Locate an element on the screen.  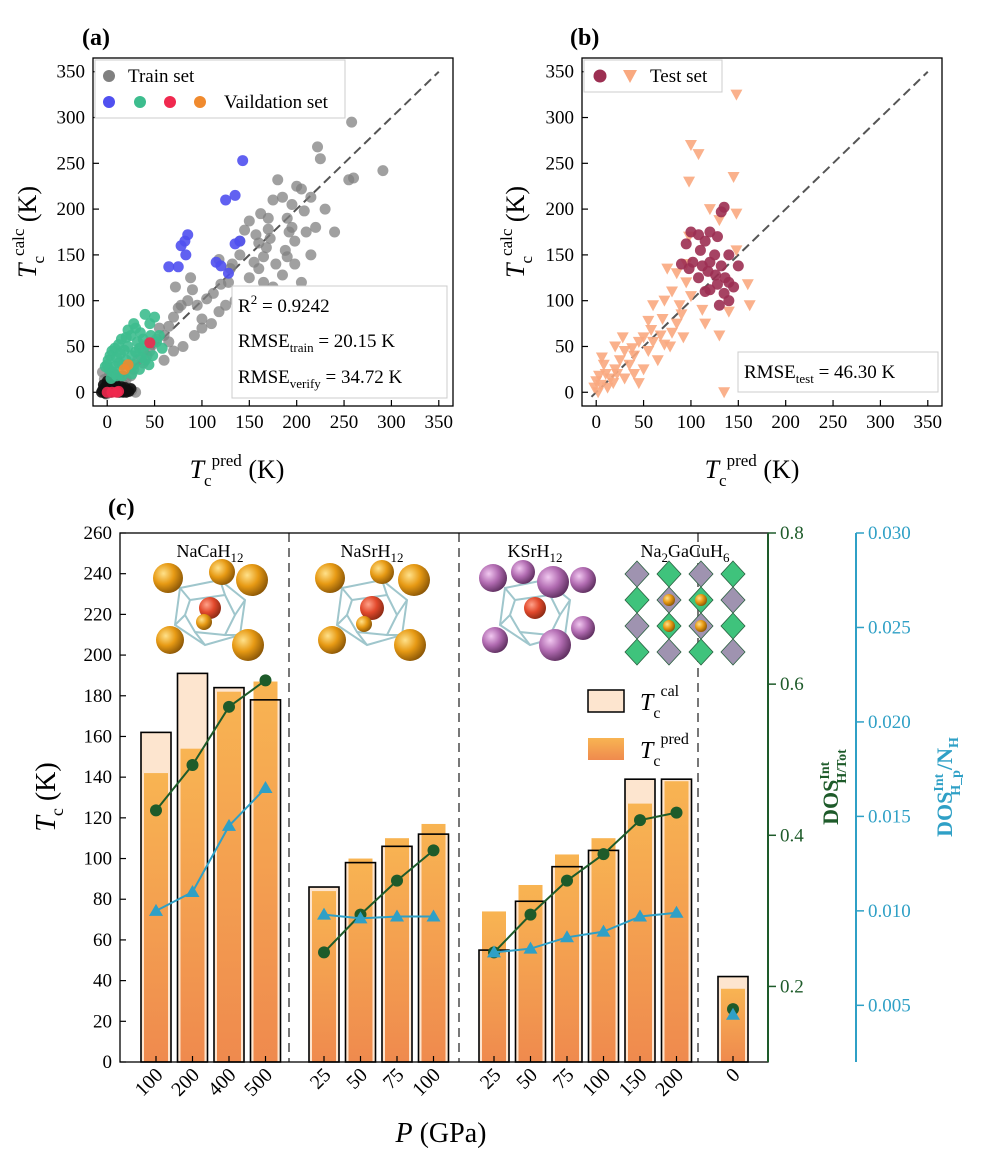
x-tick-label: 75 is located at coordinates (564, 1079).